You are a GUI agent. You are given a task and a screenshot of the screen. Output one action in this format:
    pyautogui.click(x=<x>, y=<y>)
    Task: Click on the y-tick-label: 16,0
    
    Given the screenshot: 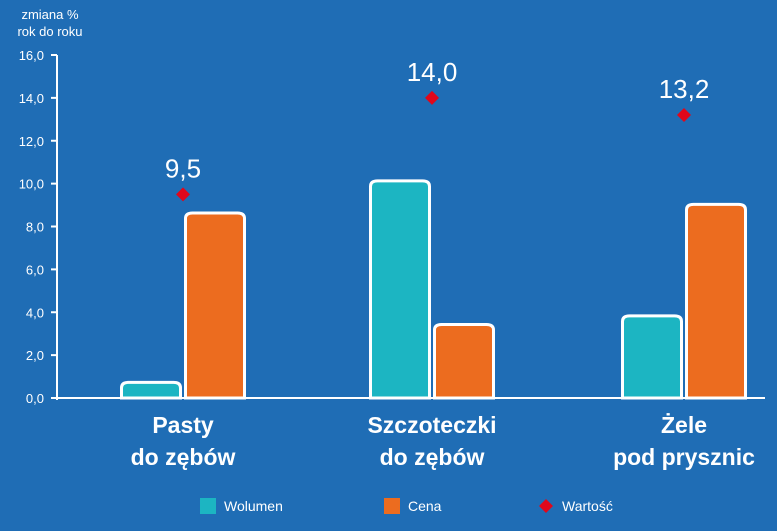 What is the action you would take?
    pyautogui.click(x=31, y=55)
    